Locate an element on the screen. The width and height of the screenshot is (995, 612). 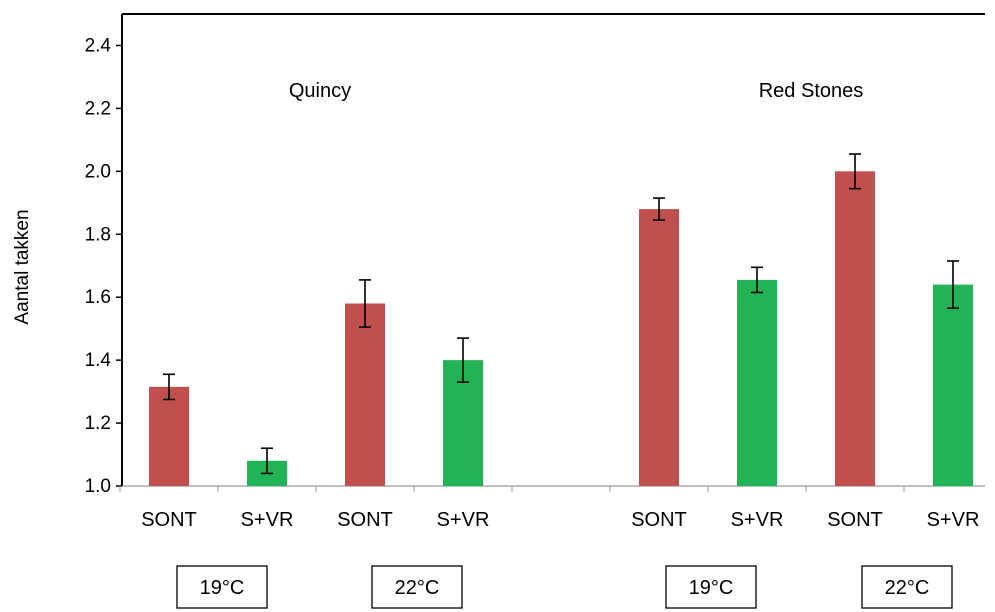
temperature-label-1: 22°C is located at coordinates (417, 588).